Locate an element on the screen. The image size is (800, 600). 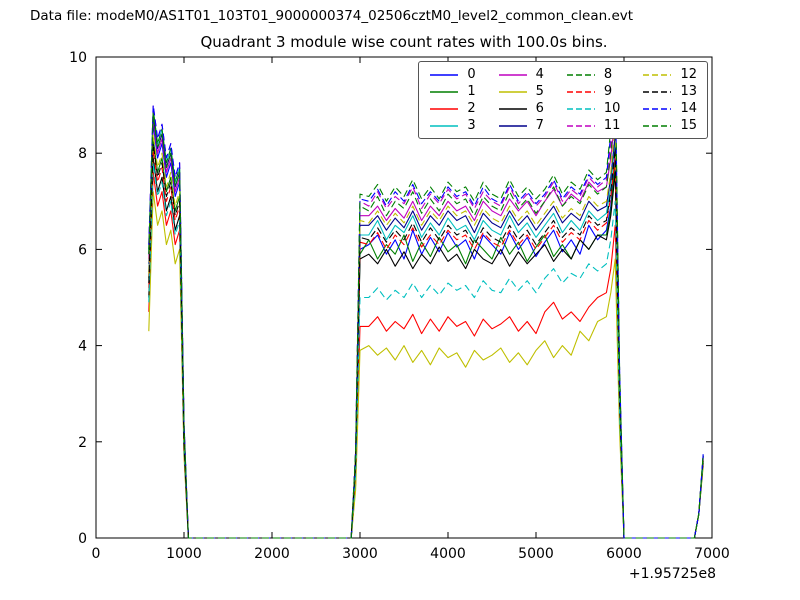
legend-item-15: 15 is located at coordinates (669, 125).